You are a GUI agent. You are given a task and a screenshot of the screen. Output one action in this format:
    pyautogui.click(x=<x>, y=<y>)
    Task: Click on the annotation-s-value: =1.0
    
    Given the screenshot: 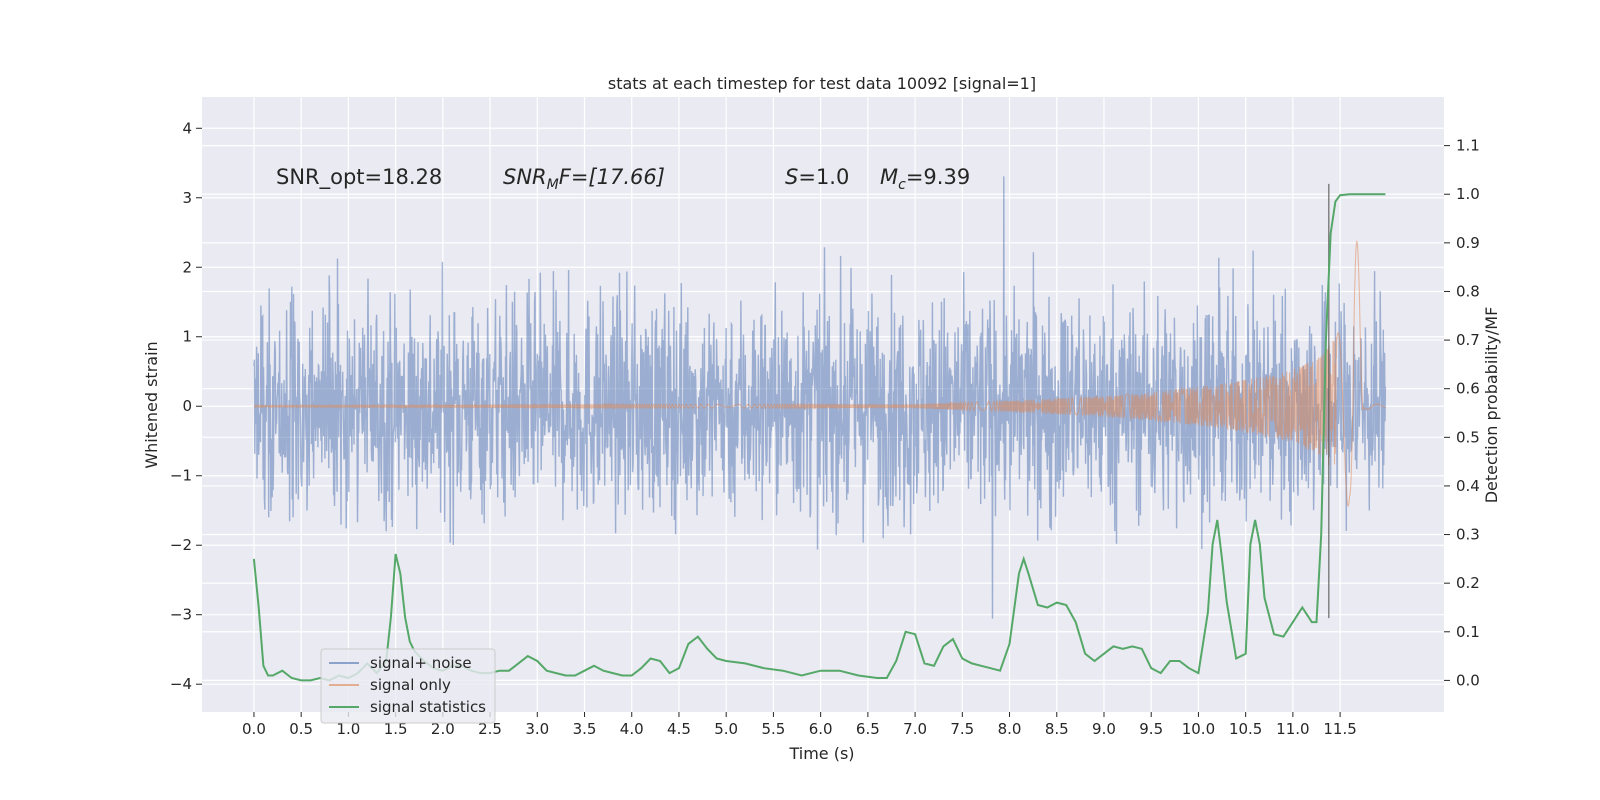 What is the action you would take?
    pyautogui.click(x=823, y=177)
    